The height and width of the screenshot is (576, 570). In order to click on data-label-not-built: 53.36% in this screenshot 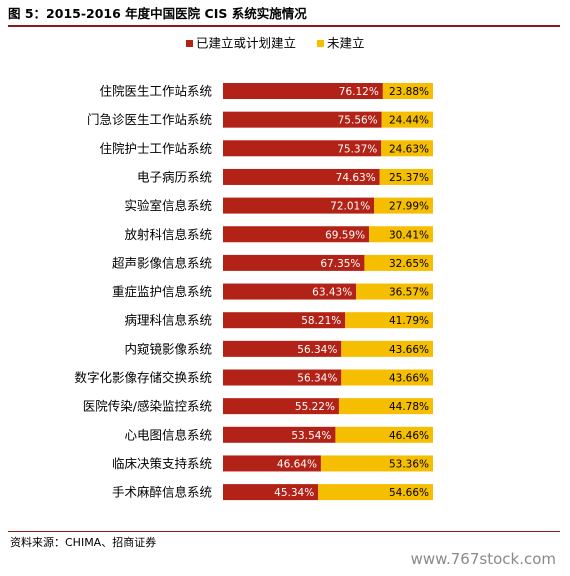, I will do `click(409, 464)`.